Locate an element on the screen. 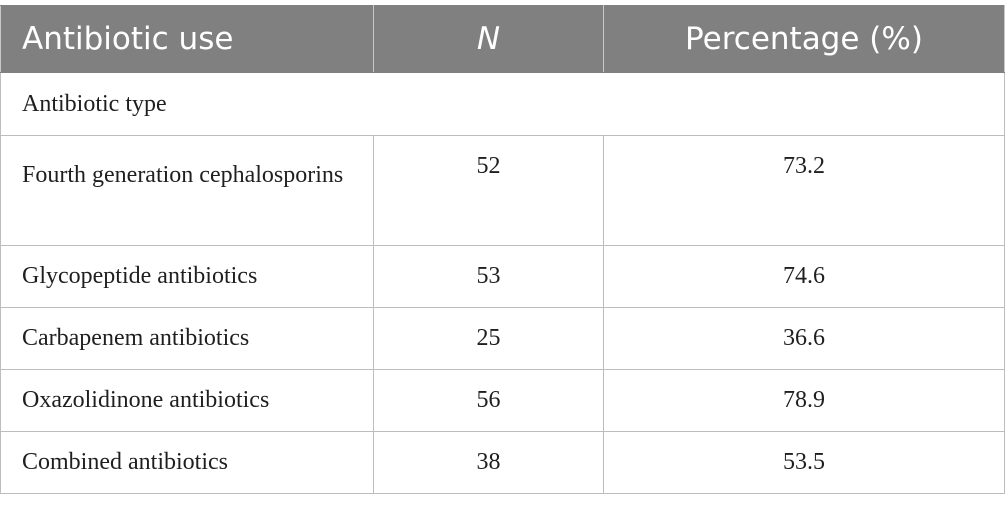 This screenshot has width=1005, height=510. row-label: Oxazolidinone antibiotics is located at coordinates (187, 400).